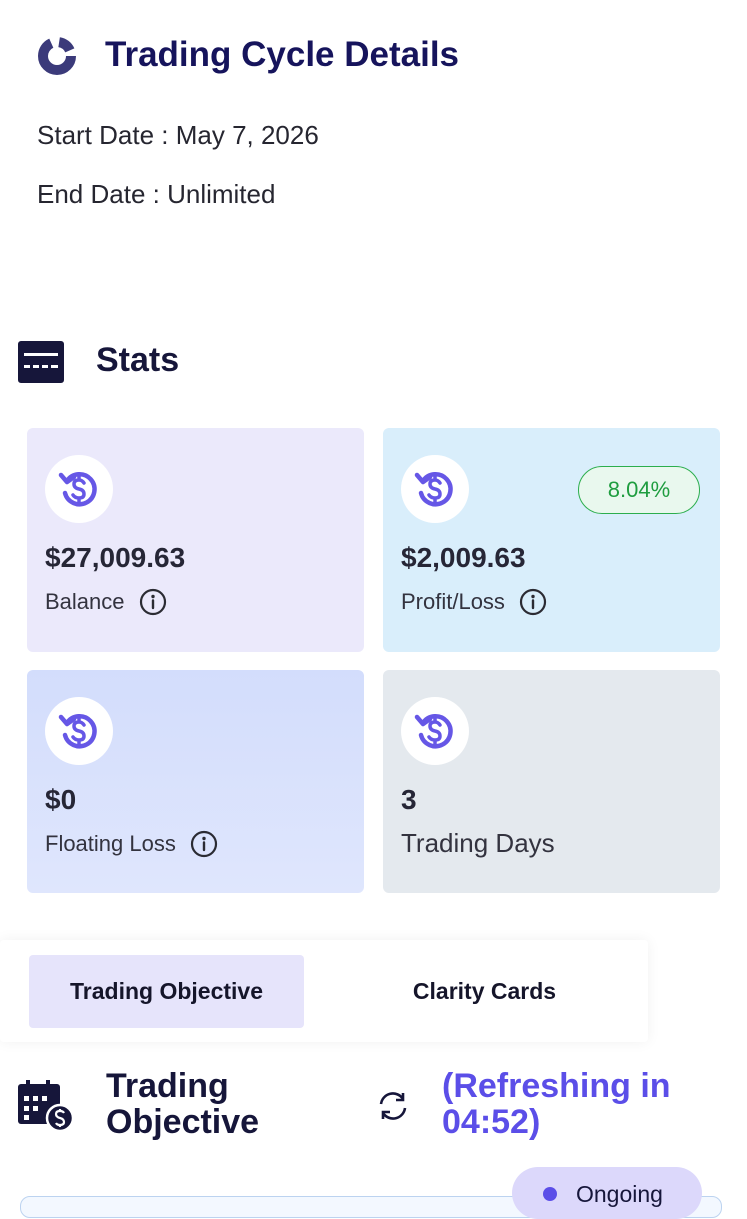 This screenshot has width=747, height=1219. Describe the element at coordinates (453, 601) in the screenshot. I see `stat-label: Profit/Loss` at that location.